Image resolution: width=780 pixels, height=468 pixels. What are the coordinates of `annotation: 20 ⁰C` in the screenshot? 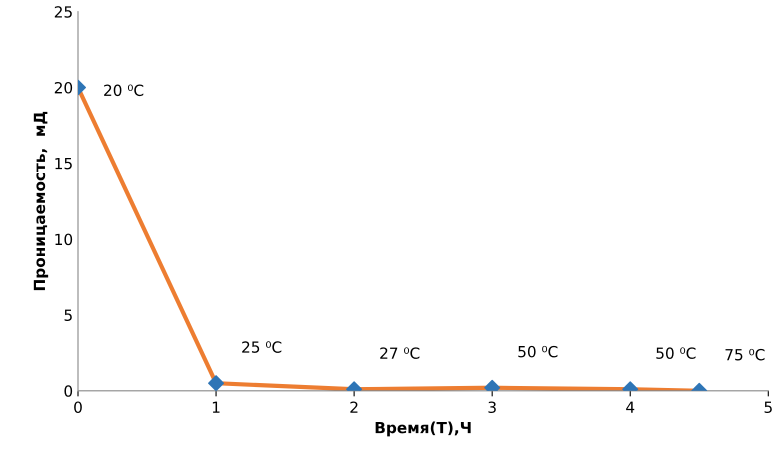 It's located at (124, 90).